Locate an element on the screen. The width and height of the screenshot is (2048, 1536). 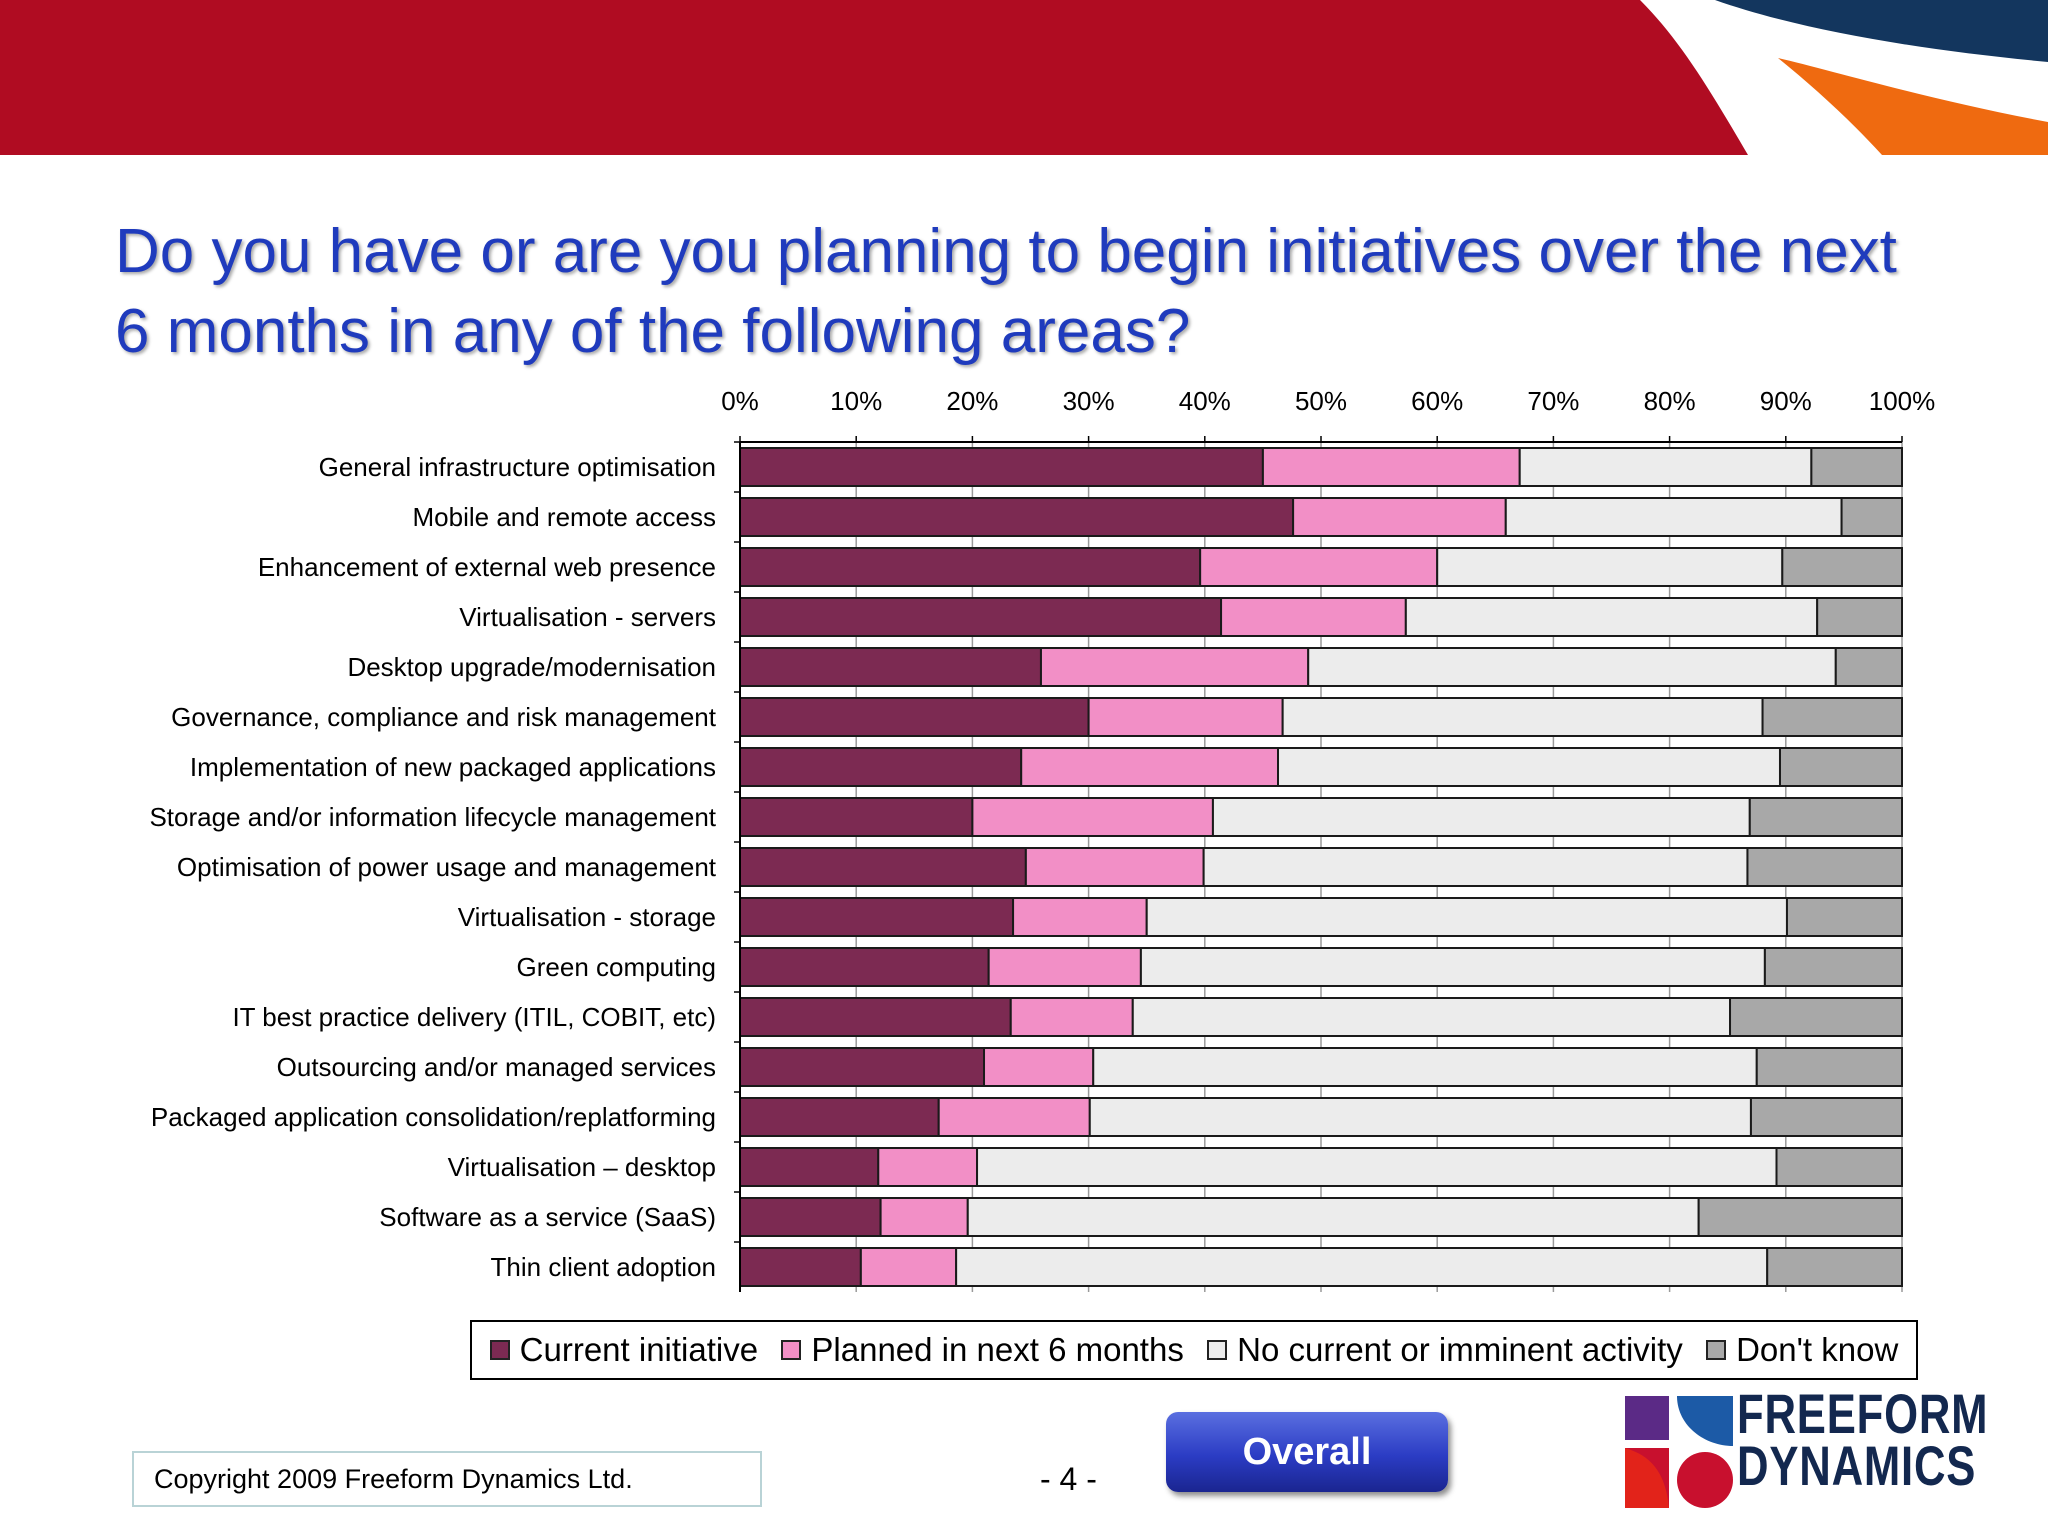
overall-button: Overall is located at coordinates (1307, 1452).